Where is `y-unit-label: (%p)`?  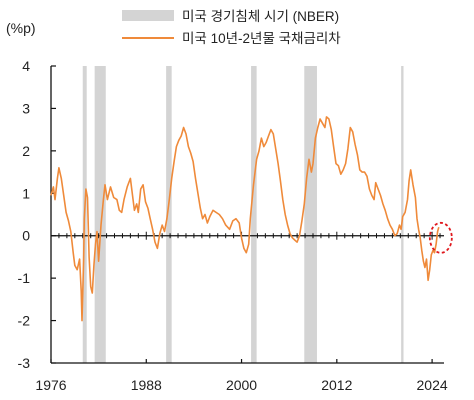 y-unit-label: (%p) is located at coordinates (21, 28).